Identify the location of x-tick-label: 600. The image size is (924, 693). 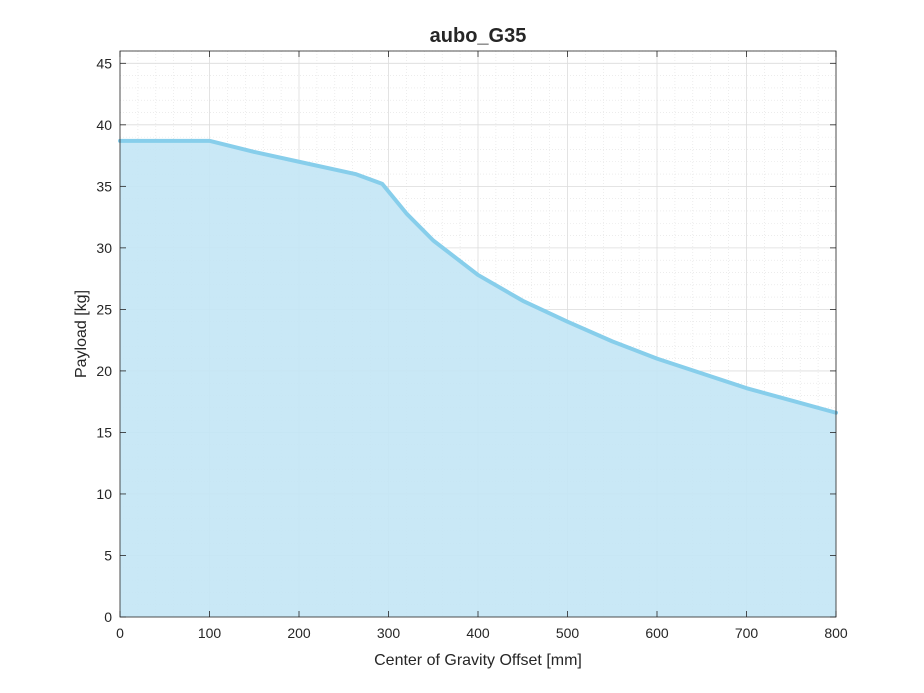
(657, 633).